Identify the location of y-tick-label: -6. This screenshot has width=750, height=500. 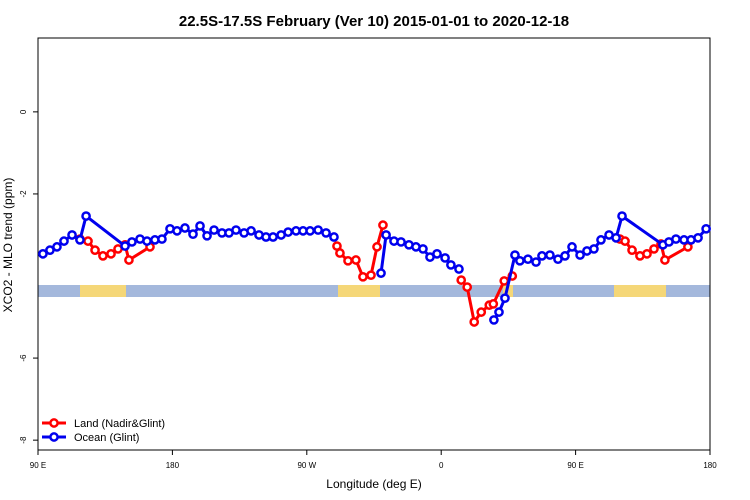
(23, 358).